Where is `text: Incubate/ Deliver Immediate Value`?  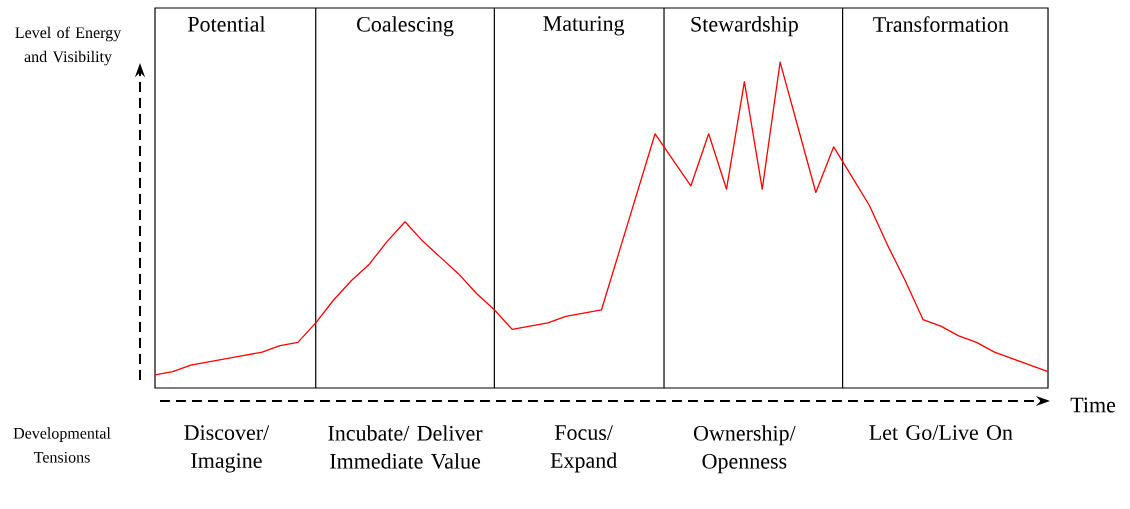
text: Incubate/ Deliver Immediate Value is located at coordinates (405, 447).